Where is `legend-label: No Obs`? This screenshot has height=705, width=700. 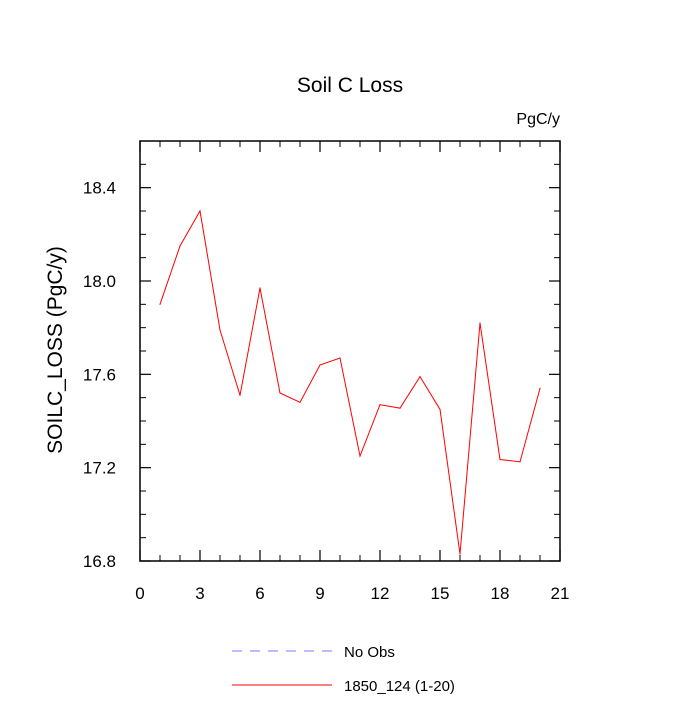
legend-label: No Obs is located at coordinates (369, 652).